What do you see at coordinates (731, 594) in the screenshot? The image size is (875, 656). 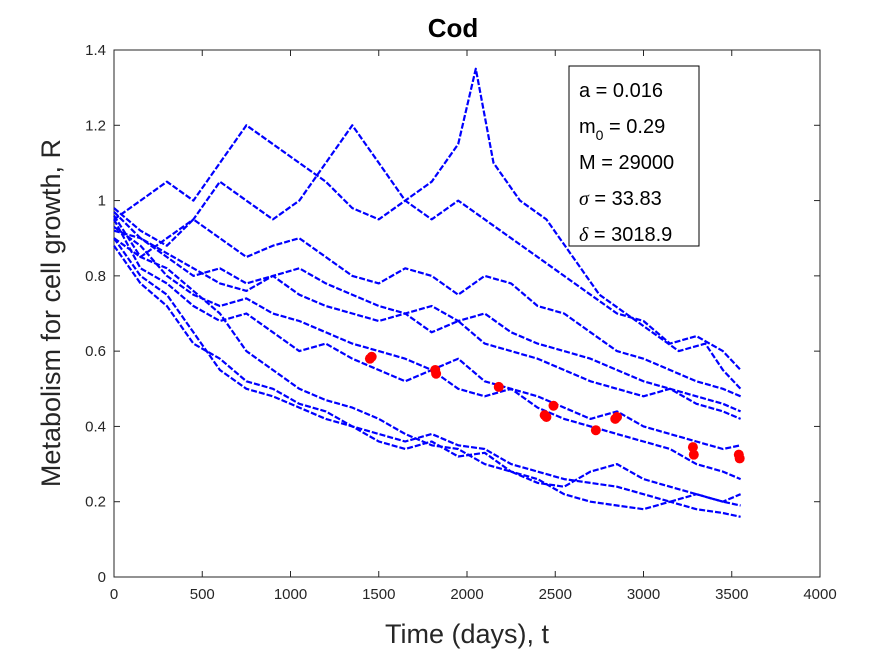 I see `x-tick-label: 3500` at bounding box center [731, 594].